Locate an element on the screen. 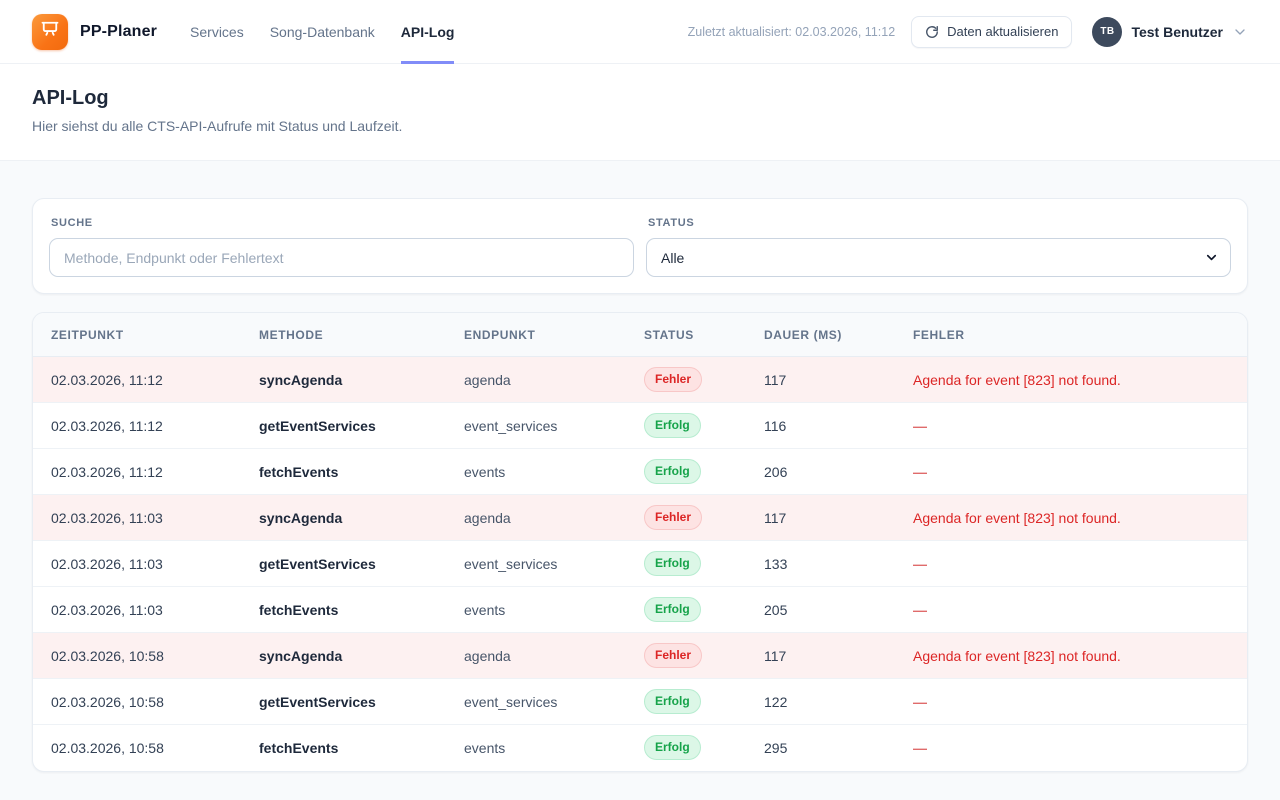 The height and width of the screenshot is (800, 1280). status-select-wrap: Alle is located at coordinates (938, 257).